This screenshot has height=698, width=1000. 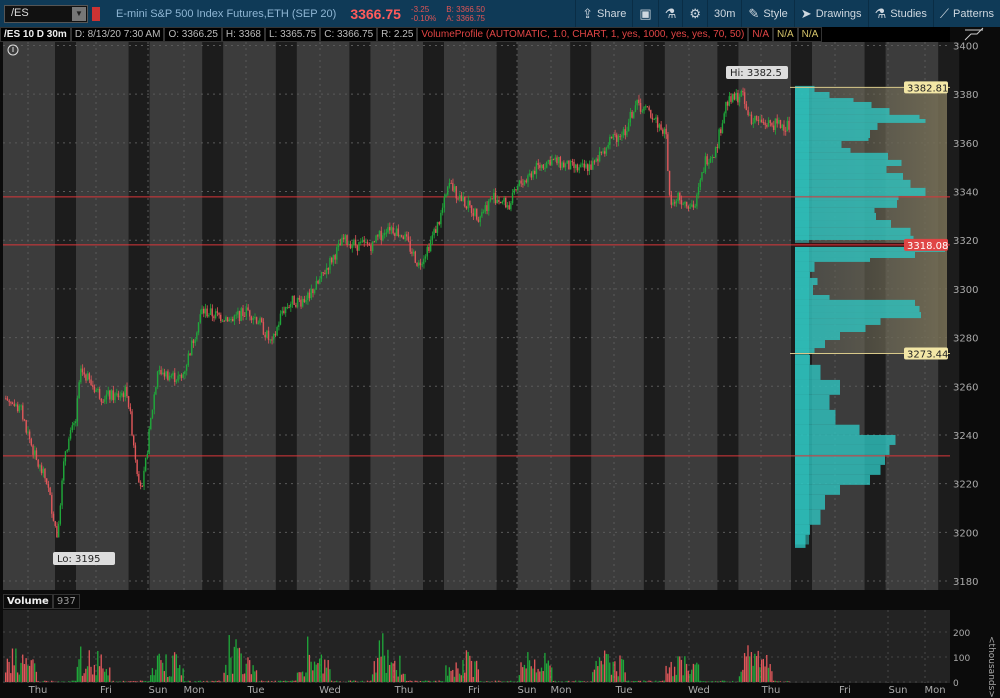 I want to click on y-tick-label: 3180, so click(x=965, y=582).